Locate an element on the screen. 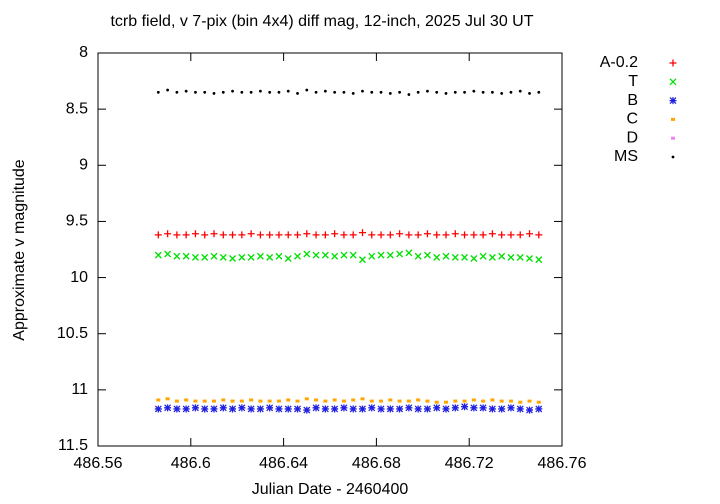 The image size is (720, 504). x-tick-label: 486.76 is located at coordinates (562, 463).